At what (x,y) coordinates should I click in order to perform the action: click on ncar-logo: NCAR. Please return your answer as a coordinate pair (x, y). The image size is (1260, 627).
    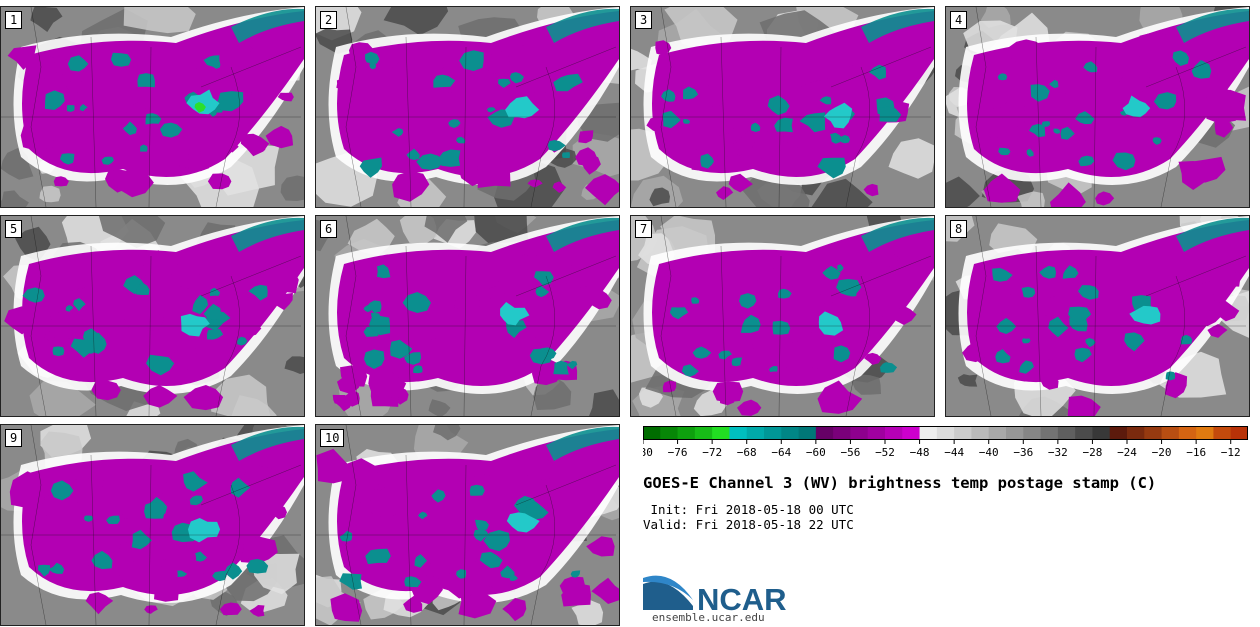
    Looking at the image, I should click on (718, 592).